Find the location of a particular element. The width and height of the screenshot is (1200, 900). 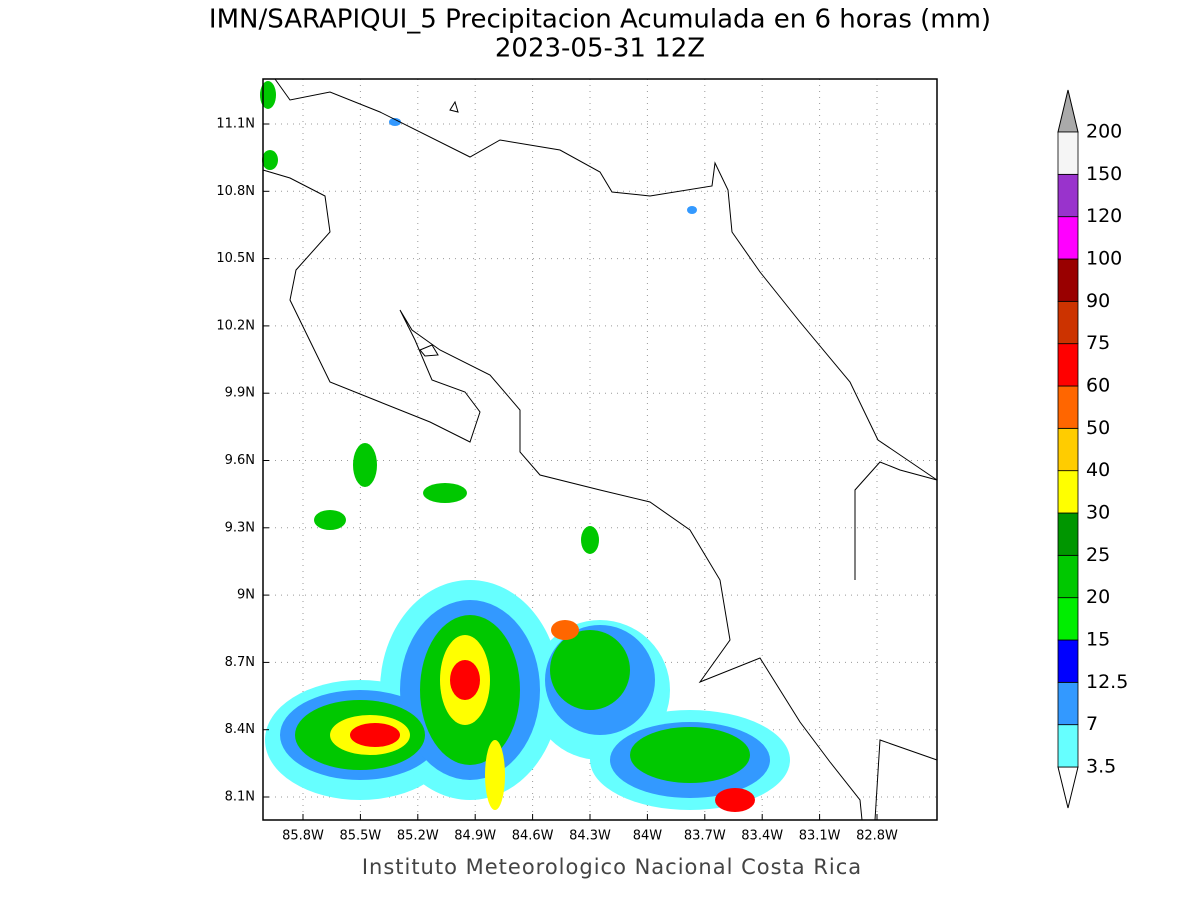

colorbar-under is located at coordinates (1068, 787).